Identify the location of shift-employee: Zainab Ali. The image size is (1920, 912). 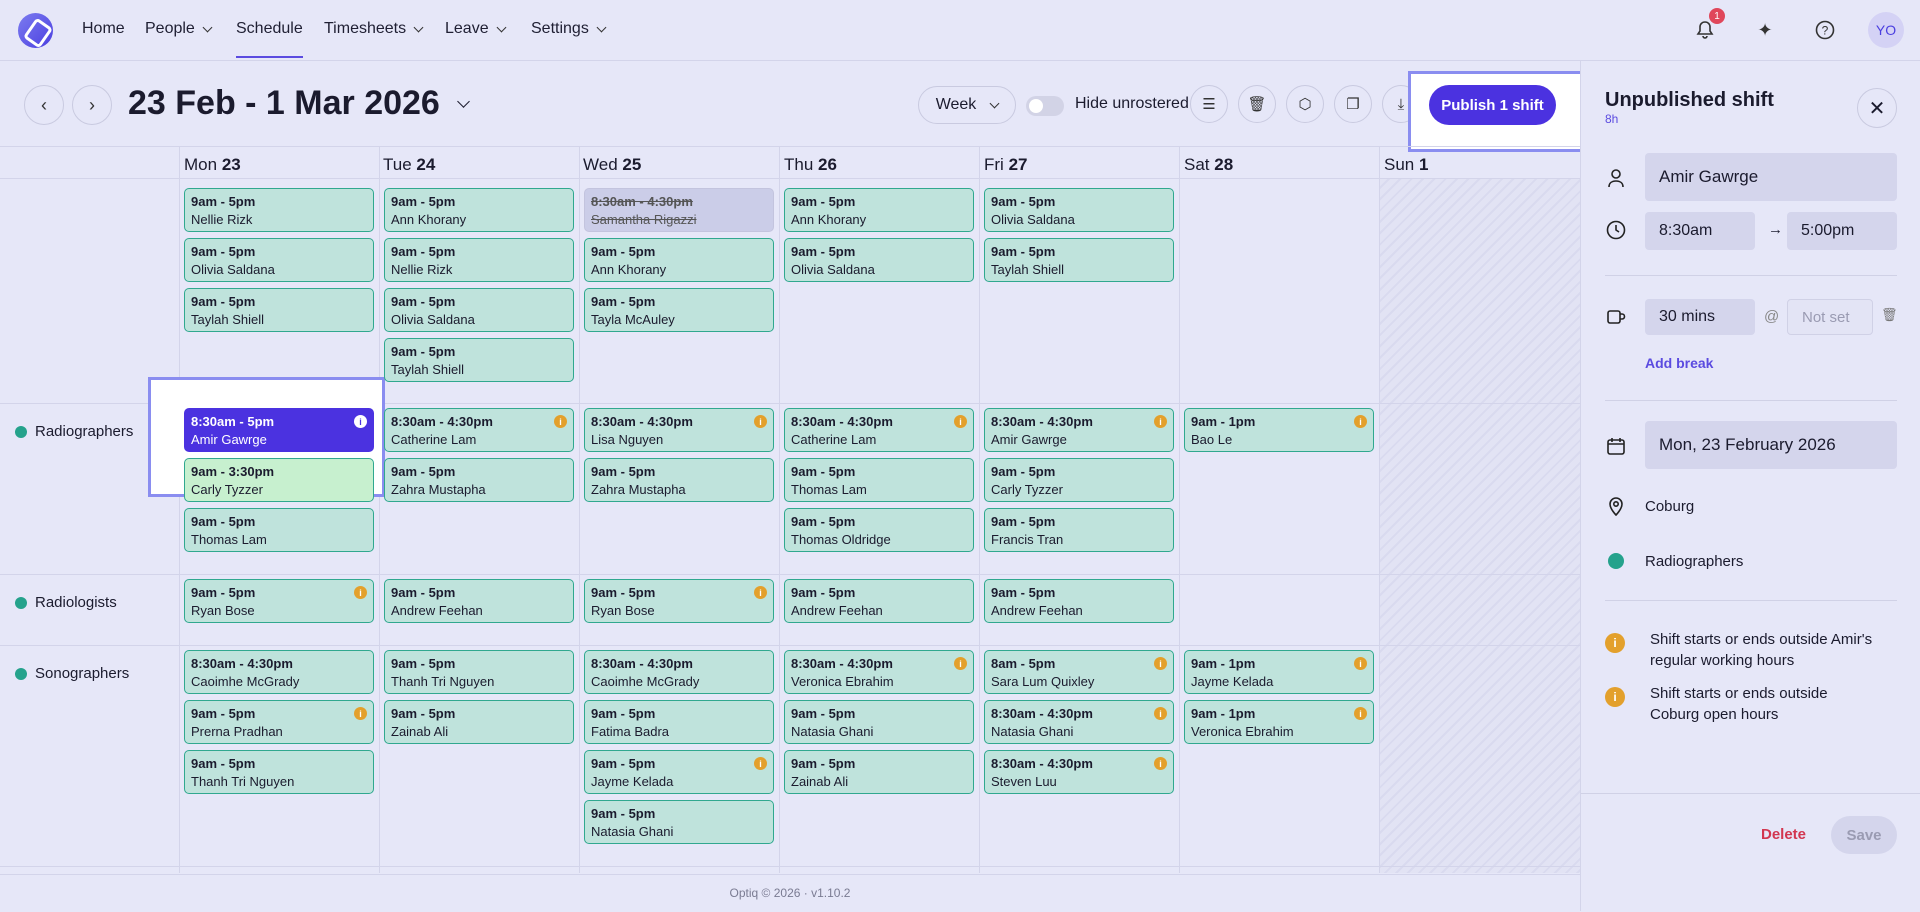
(820, 781).